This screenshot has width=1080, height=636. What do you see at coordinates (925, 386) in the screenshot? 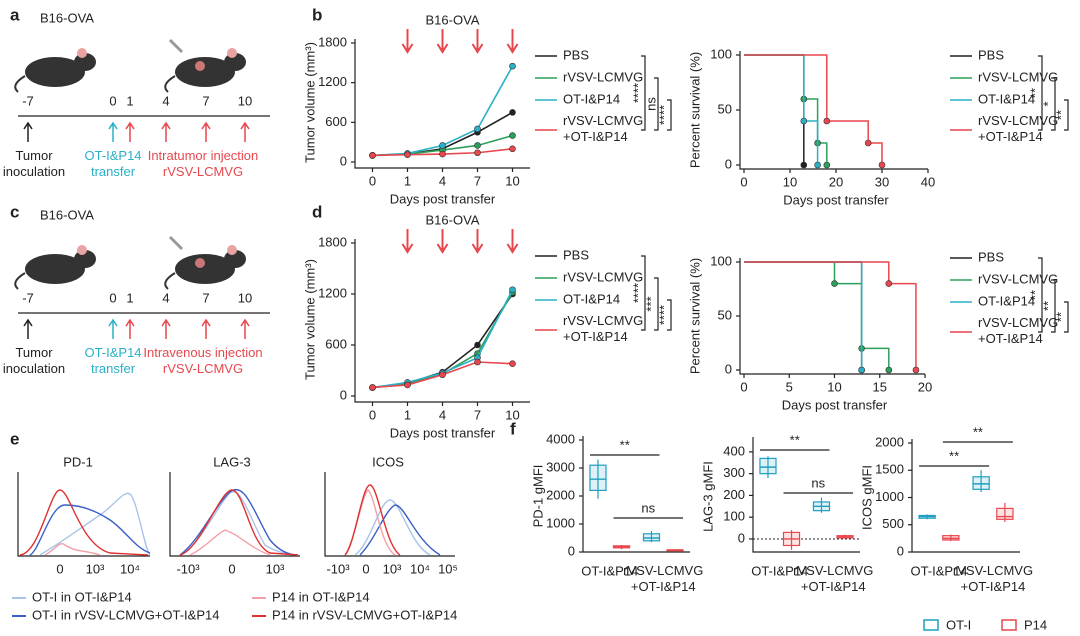
I see `x-tick-label: 20` at bounding box center [925, 386].